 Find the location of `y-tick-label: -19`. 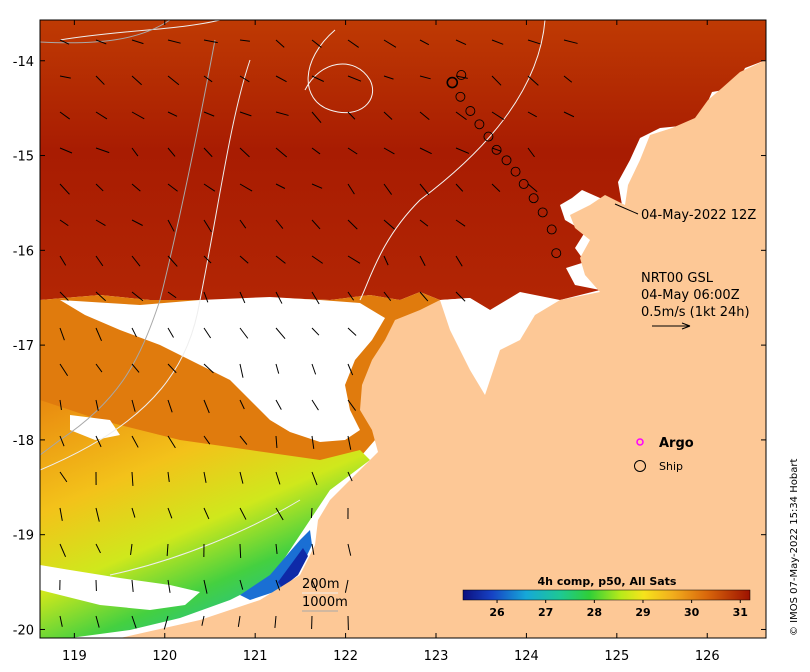

y-tick-label: -19 is located at coordinates (23, 536).